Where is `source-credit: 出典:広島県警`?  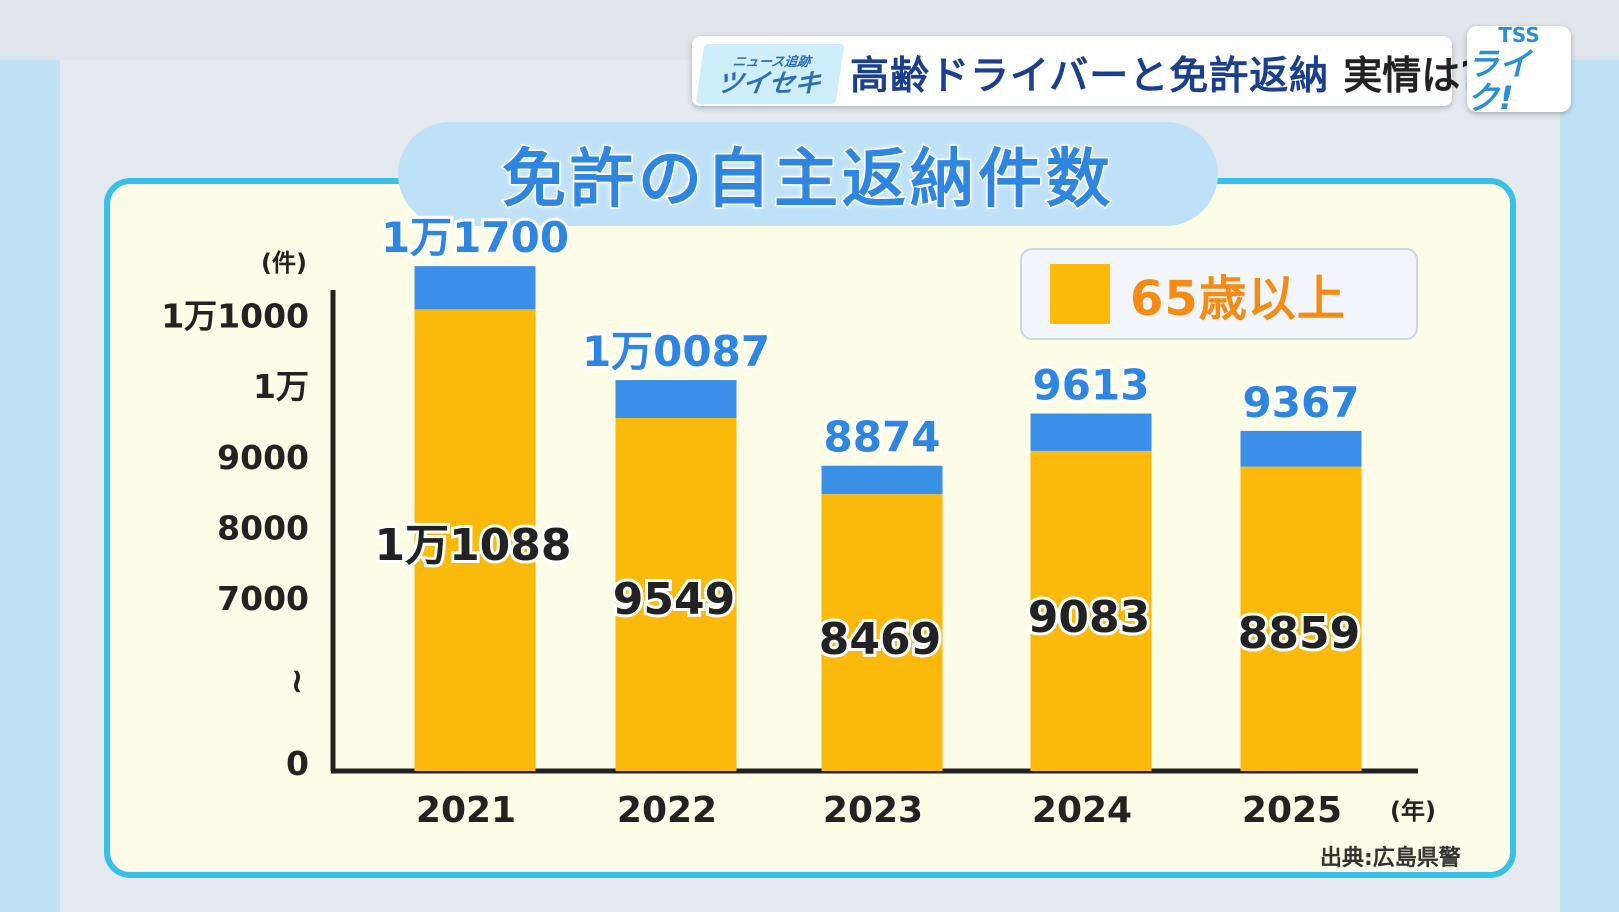 source-credit: 出典:広島県警 is located at coordinates (1390, 858).